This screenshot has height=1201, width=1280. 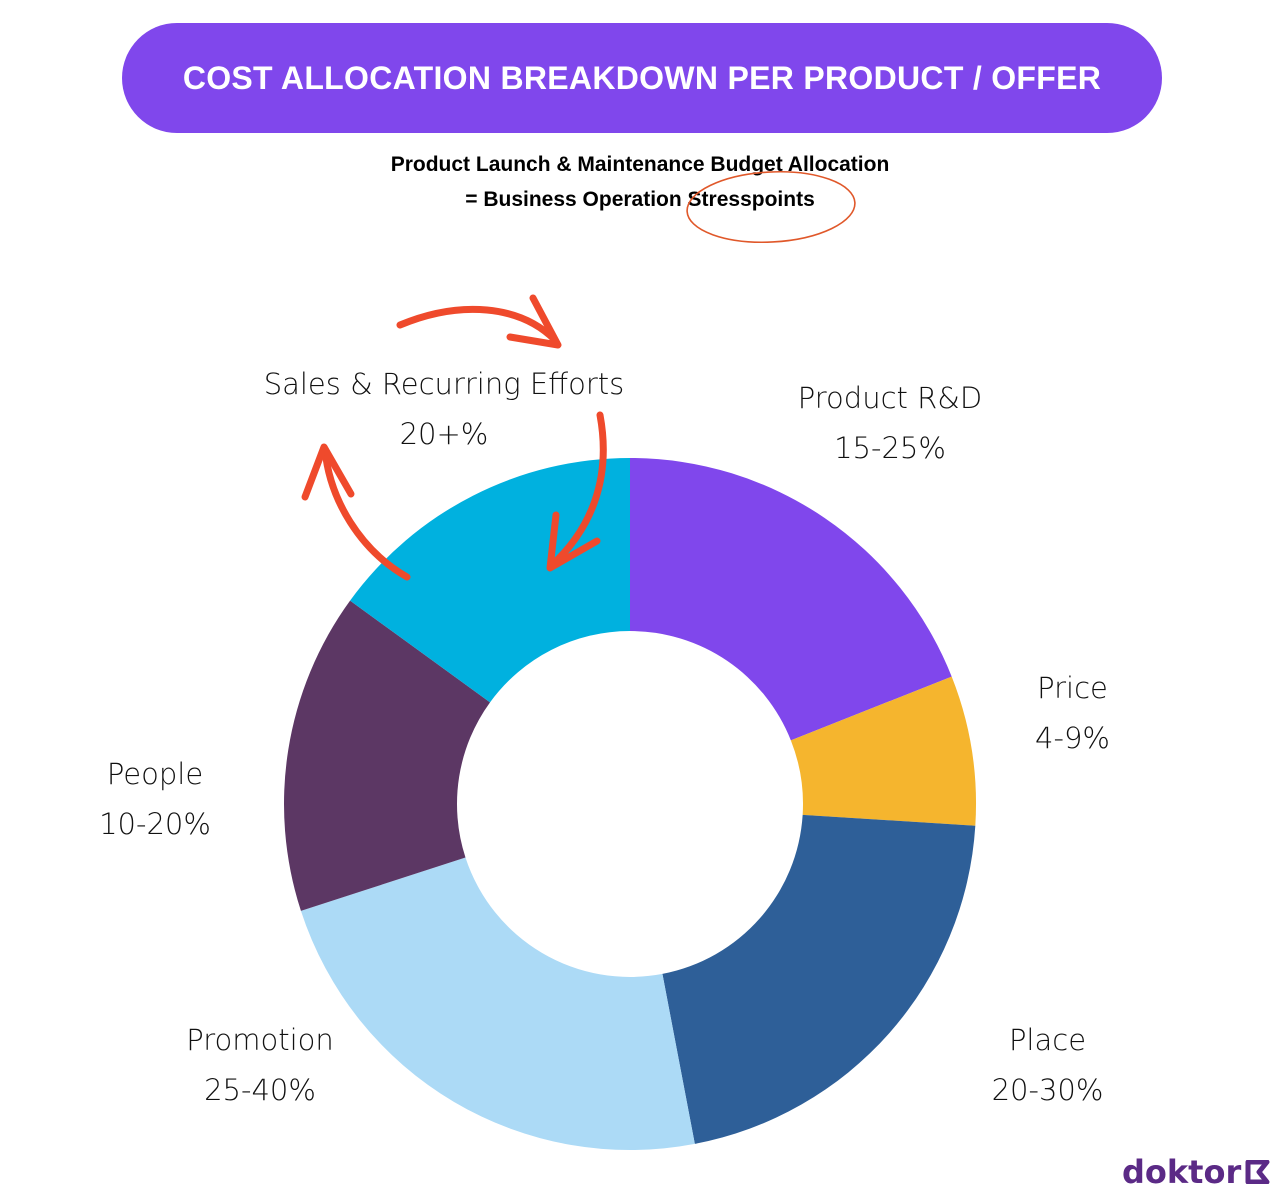 I want to click on slice-label: Place, so click(x=1047, y=1040).